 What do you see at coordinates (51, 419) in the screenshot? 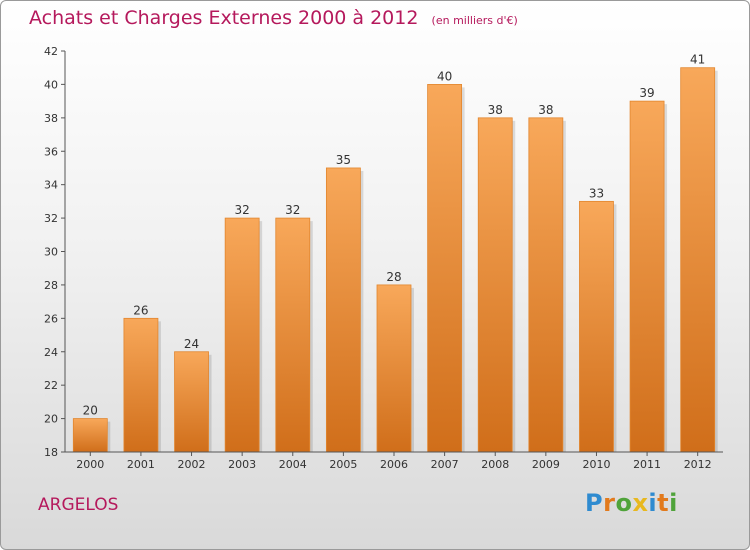
I see `y-tick-label: 20` at bounding box center [51, 419].